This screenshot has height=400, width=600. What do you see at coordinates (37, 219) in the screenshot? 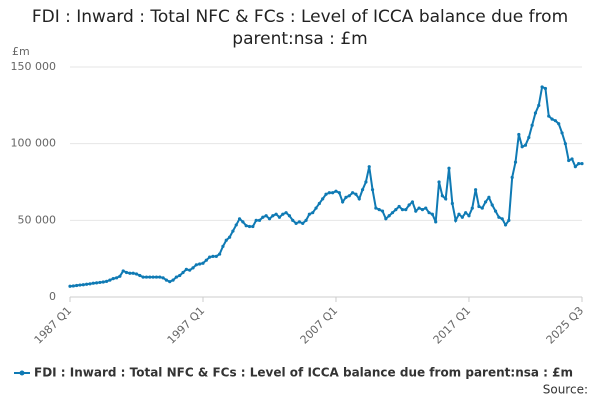
I see `y-tick-label: 50 000` at bounding box center [37, 219].